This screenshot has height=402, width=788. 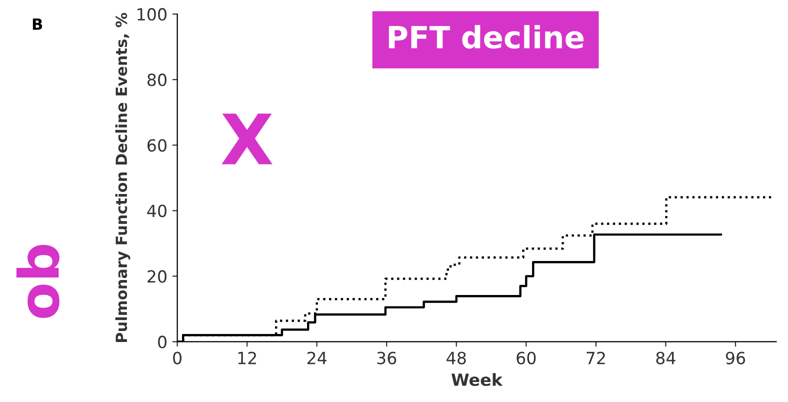 What do you see at coordinates (177, 358) in the screenshot?
I see `x-tick-label: 0` at bounding box center [177, 358].